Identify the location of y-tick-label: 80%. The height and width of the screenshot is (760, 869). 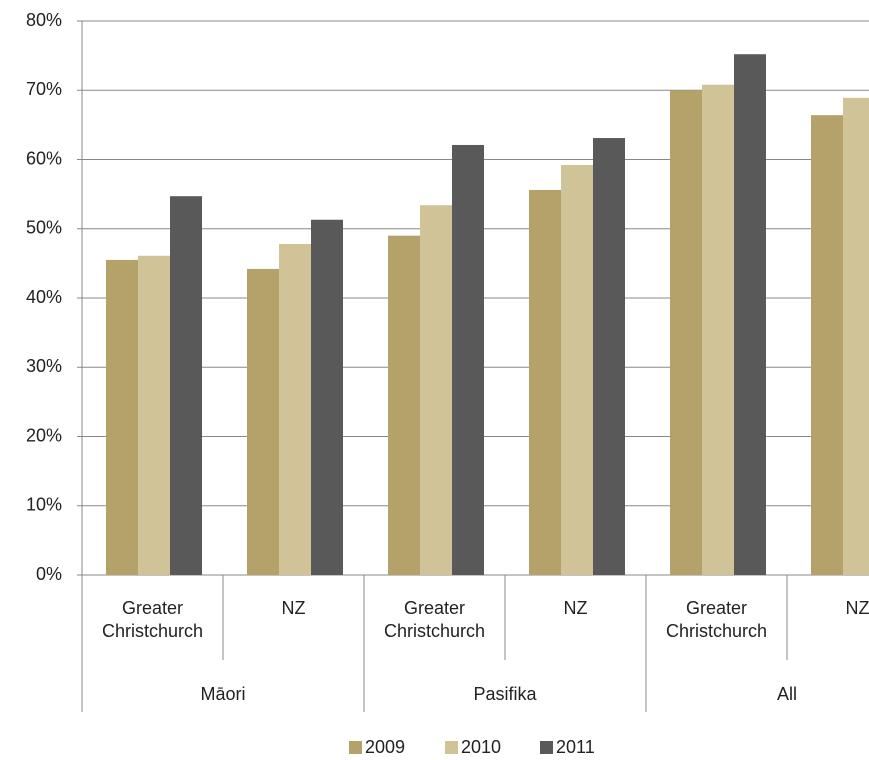
(44, 20).